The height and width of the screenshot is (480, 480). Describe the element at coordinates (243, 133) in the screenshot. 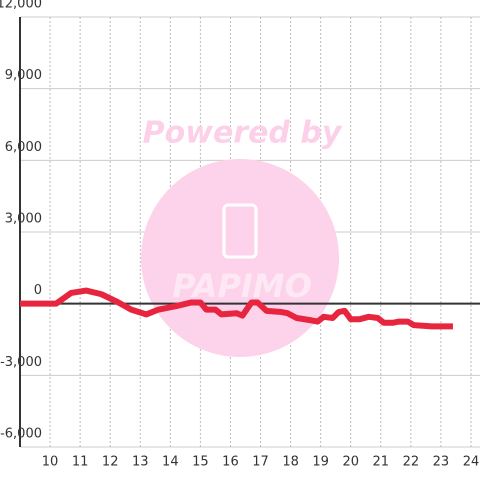

I see `watermark-text: Powered by` at that location.